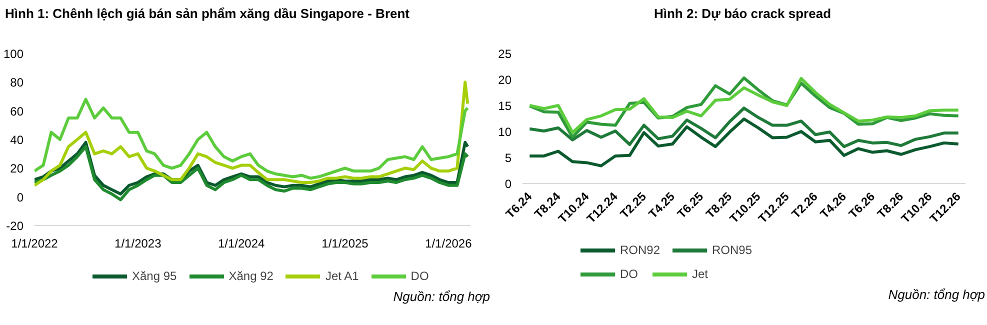 The width and height of the screenshot is (987, 325). I want to click on x-tick-label: 1/1/2022, so click(34, 243).